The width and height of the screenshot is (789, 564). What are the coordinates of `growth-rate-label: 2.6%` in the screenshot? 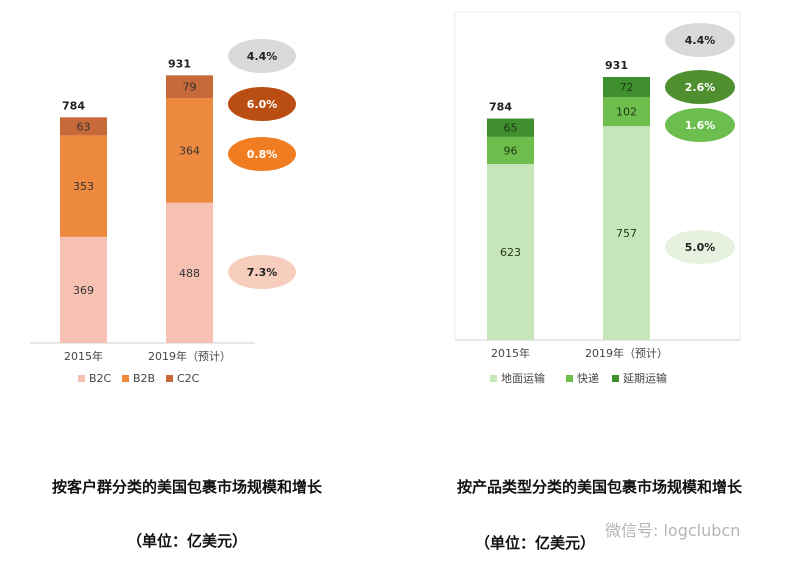 It's located at (700, 87).